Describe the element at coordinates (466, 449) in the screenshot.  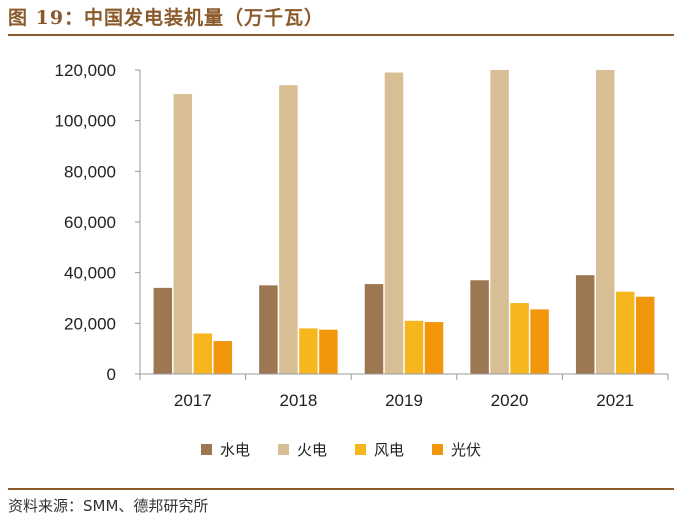
I see `legend-label: 光伏` at that location.